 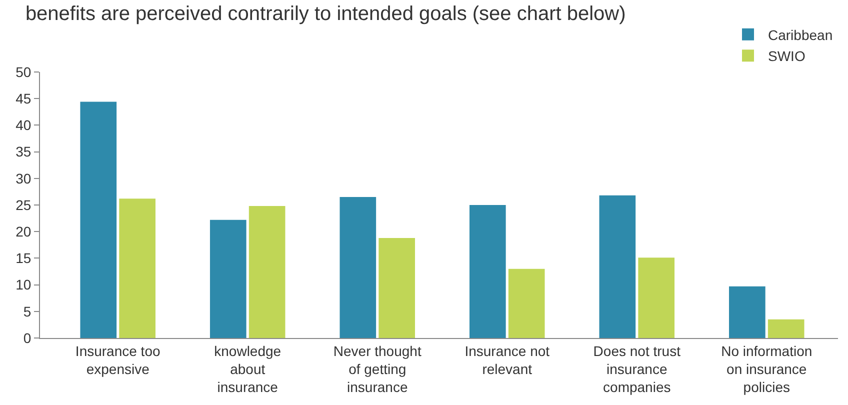 What do you see at coordinates (248, 369) in the screenshot?
I see `x-tick-label: knowledge about insurance` at bounding box center [248, 369].